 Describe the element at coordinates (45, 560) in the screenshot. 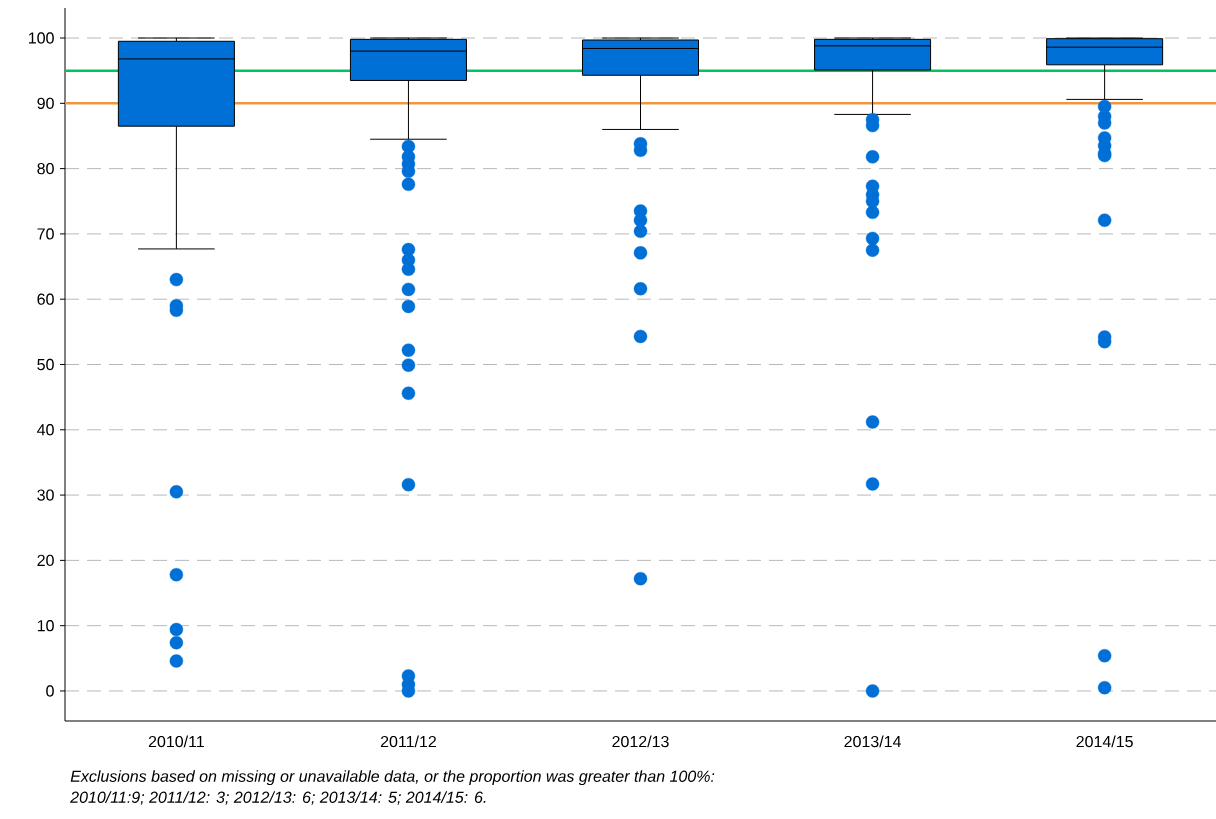

I see `y-tick-label: 20` at that location.